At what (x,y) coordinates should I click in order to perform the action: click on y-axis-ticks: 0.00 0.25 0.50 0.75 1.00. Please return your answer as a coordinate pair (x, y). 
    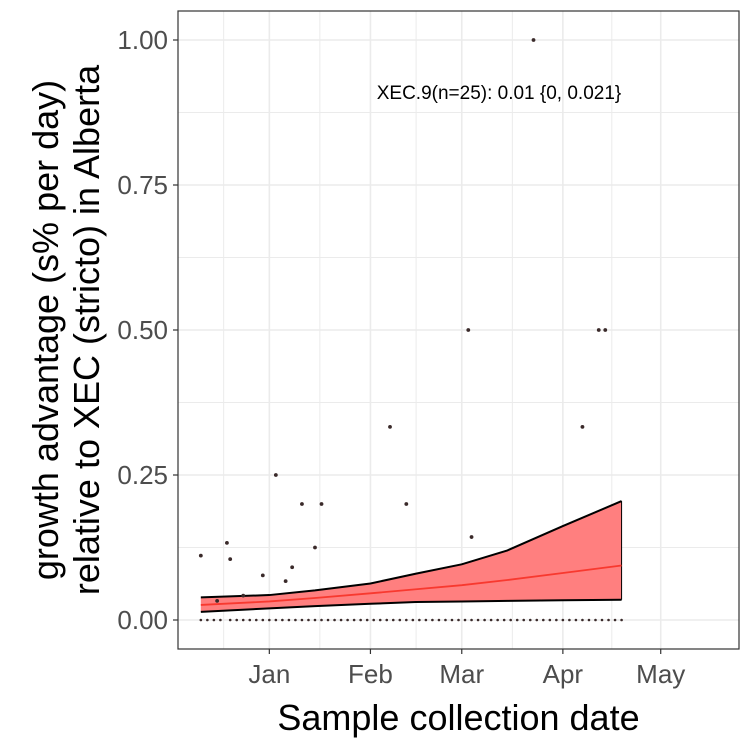
    Looking at the image, I should click on (147, 330).